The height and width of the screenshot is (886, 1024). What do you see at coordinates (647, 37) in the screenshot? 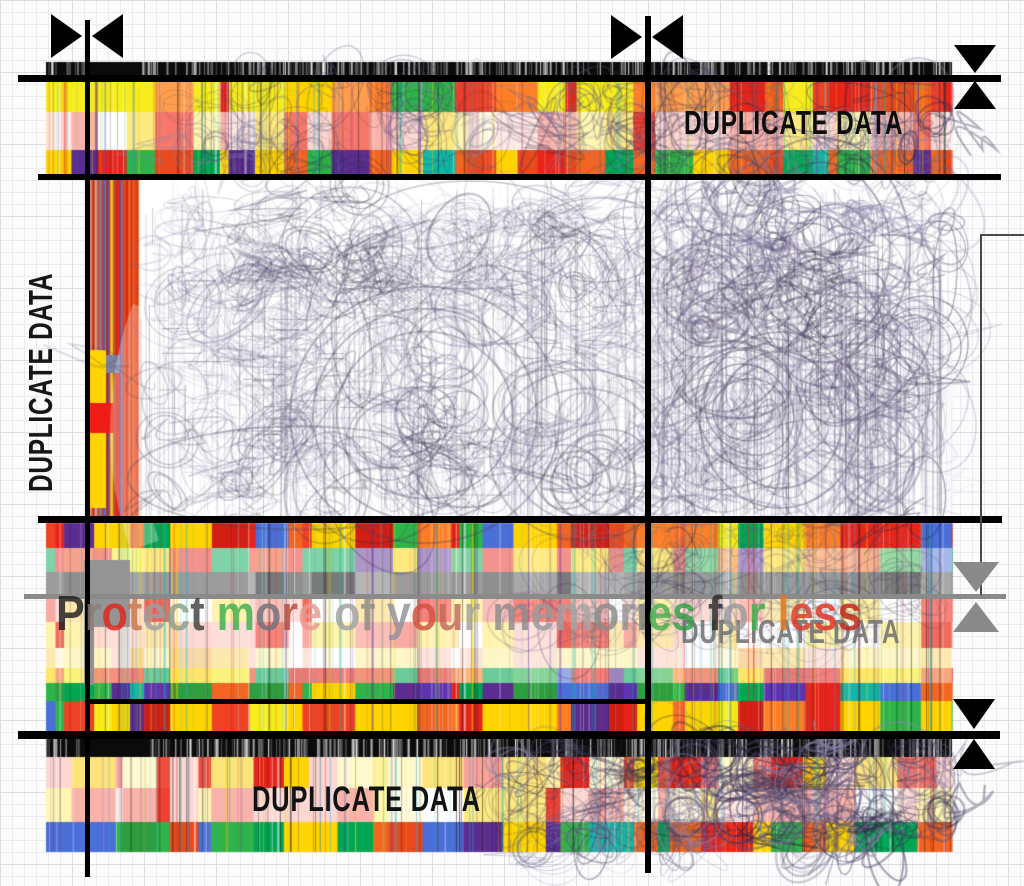
I see `crop-mark-top-center-icon` at bounding box center [647, 37].